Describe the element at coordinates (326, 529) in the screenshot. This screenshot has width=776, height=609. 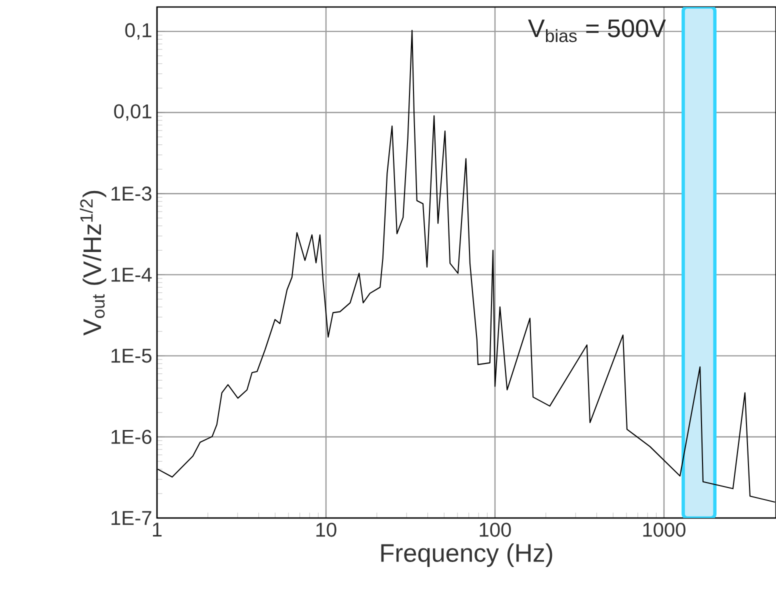
I see `x-tick-label: 10` at that location.